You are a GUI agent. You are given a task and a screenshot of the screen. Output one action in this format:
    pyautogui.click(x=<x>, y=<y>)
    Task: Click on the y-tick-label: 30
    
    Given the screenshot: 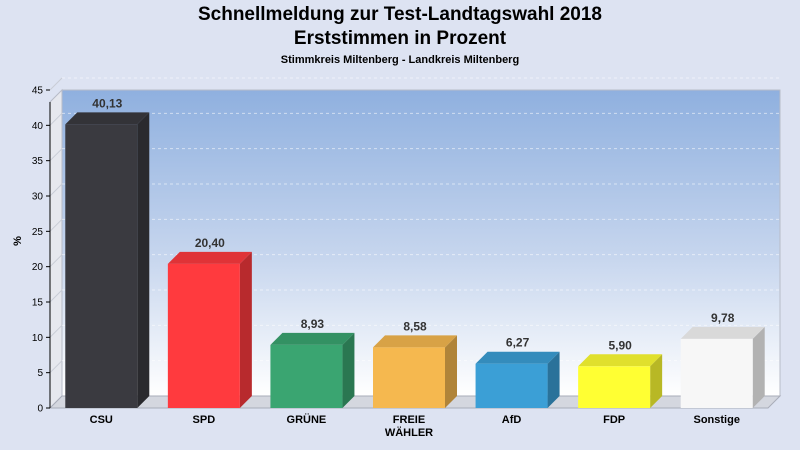 What is the action you would take?
    pyautogui.click(x=38, y=197)
    